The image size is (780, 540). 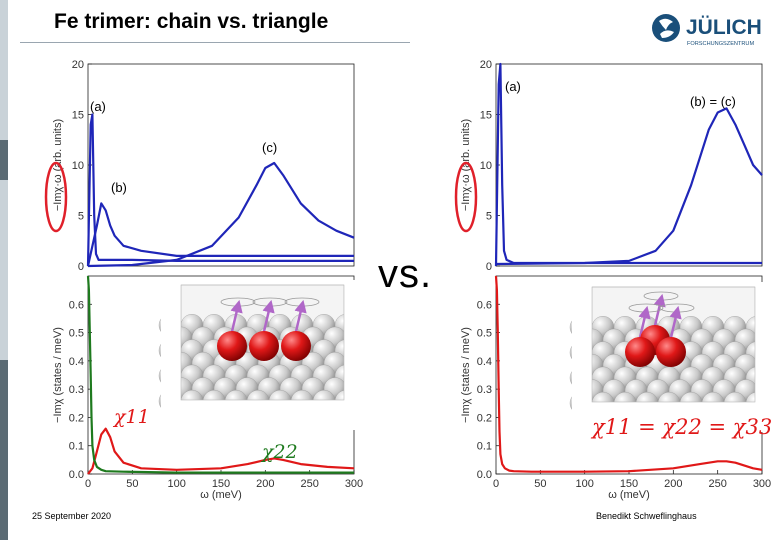 What do you see at coordinates (724, 27) in the screenshot?
I see `logo-text: JÜLICH` at bounding box center [724, 27].